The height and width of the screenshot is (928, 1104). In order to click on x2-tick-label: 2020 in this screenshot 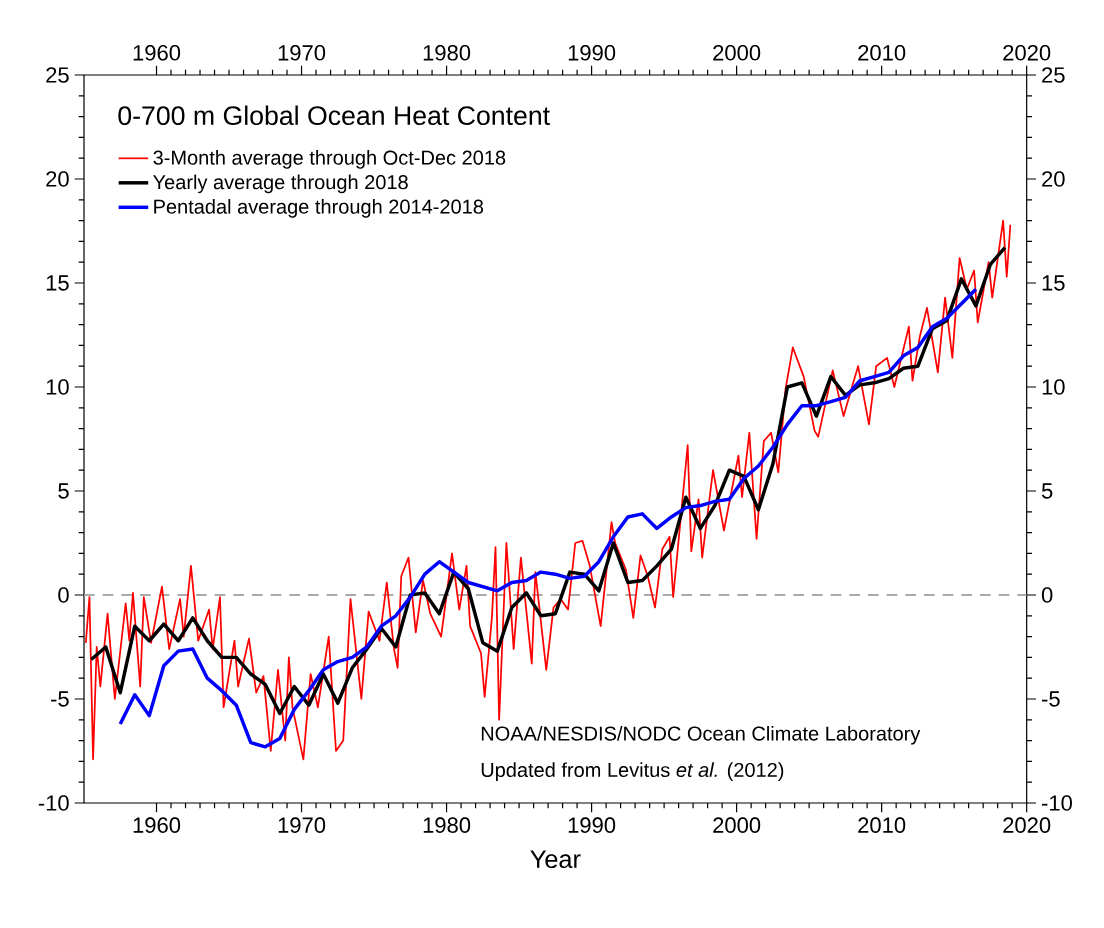, I will do `click(1027, 53)`.